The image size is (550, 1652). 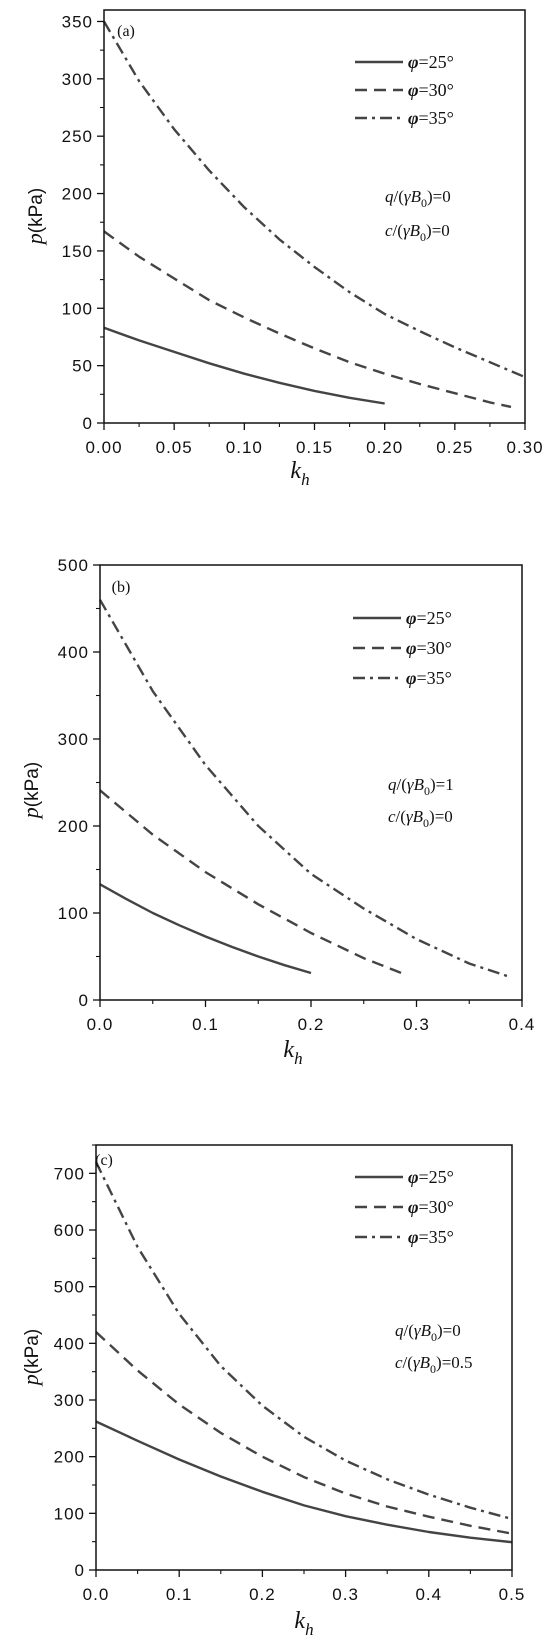 I want to click on annotation-value: )=1, so click(x=442, y=784).